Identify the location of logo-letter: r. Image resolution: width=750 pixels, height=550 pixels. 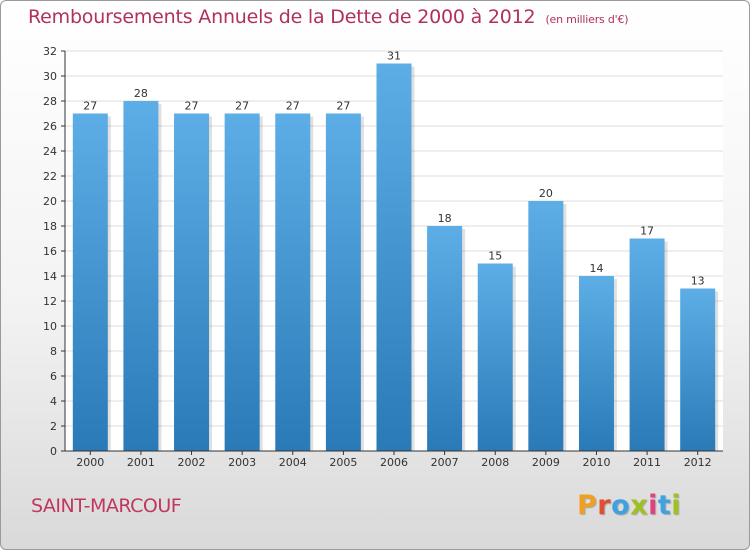
(604, 505).